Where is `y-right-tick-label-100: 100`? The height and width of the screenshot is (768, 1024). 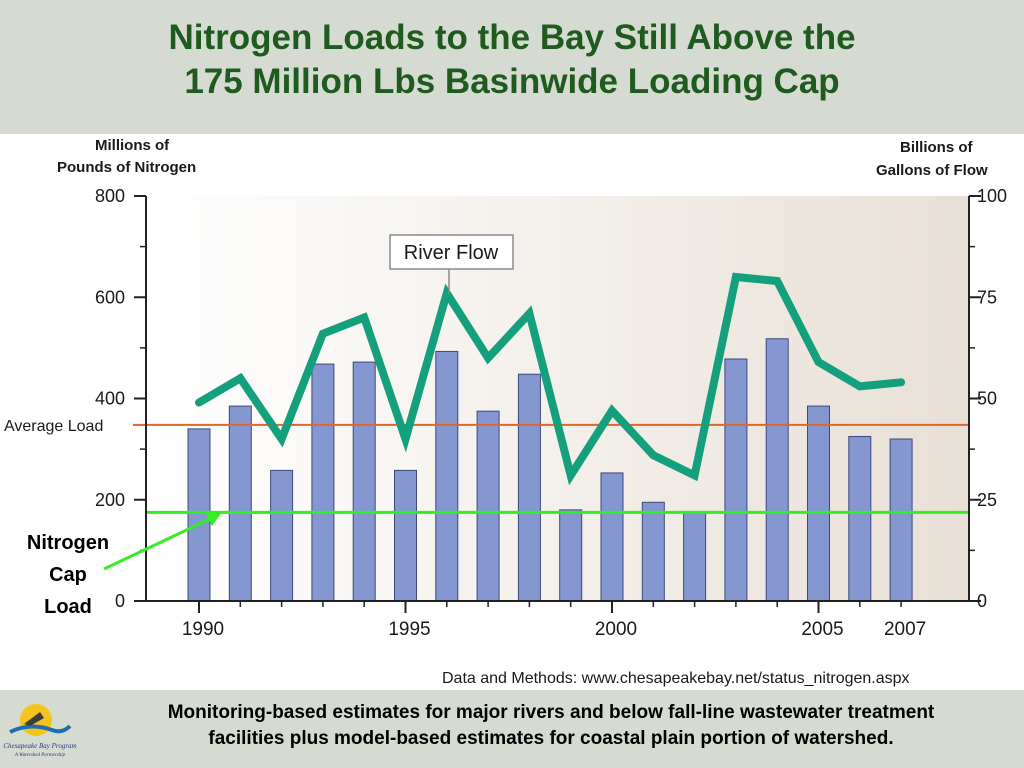
y-right-tick-label-100: 100 is located at coordinates (992, 196).